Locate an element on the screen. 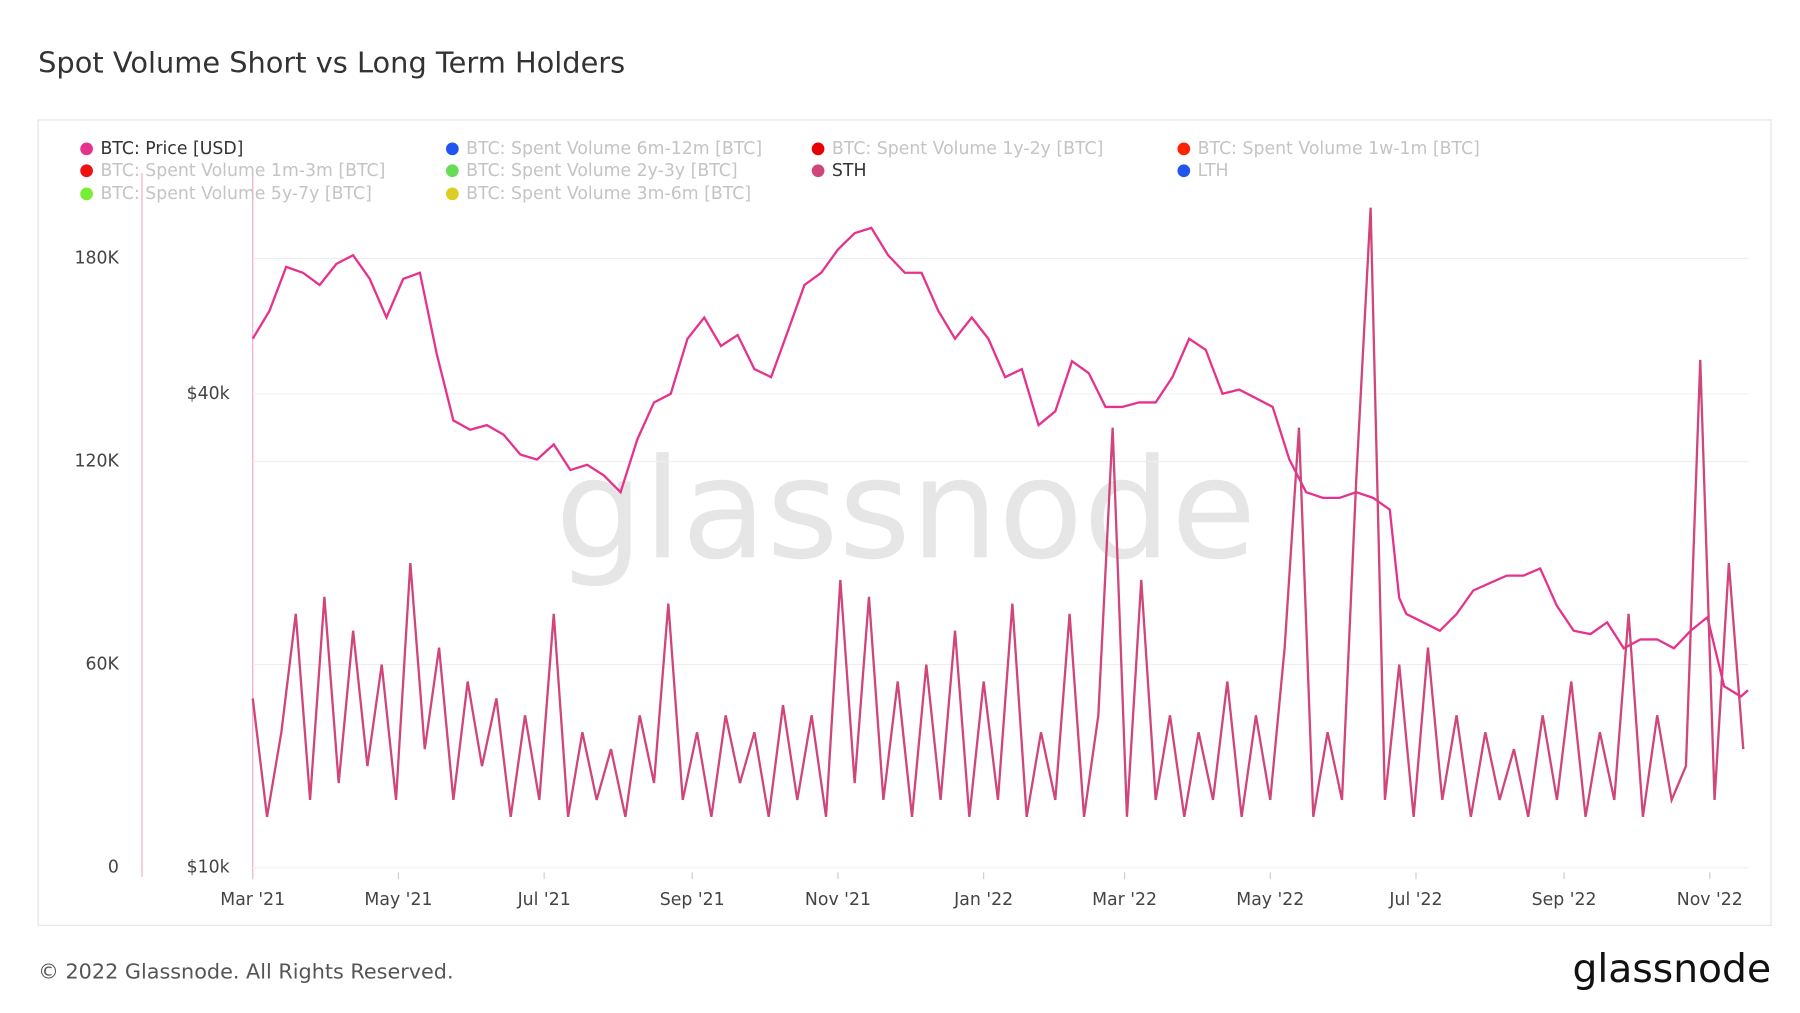  x-tick-label: Sep '22 is located at coordinates (1564, 900).